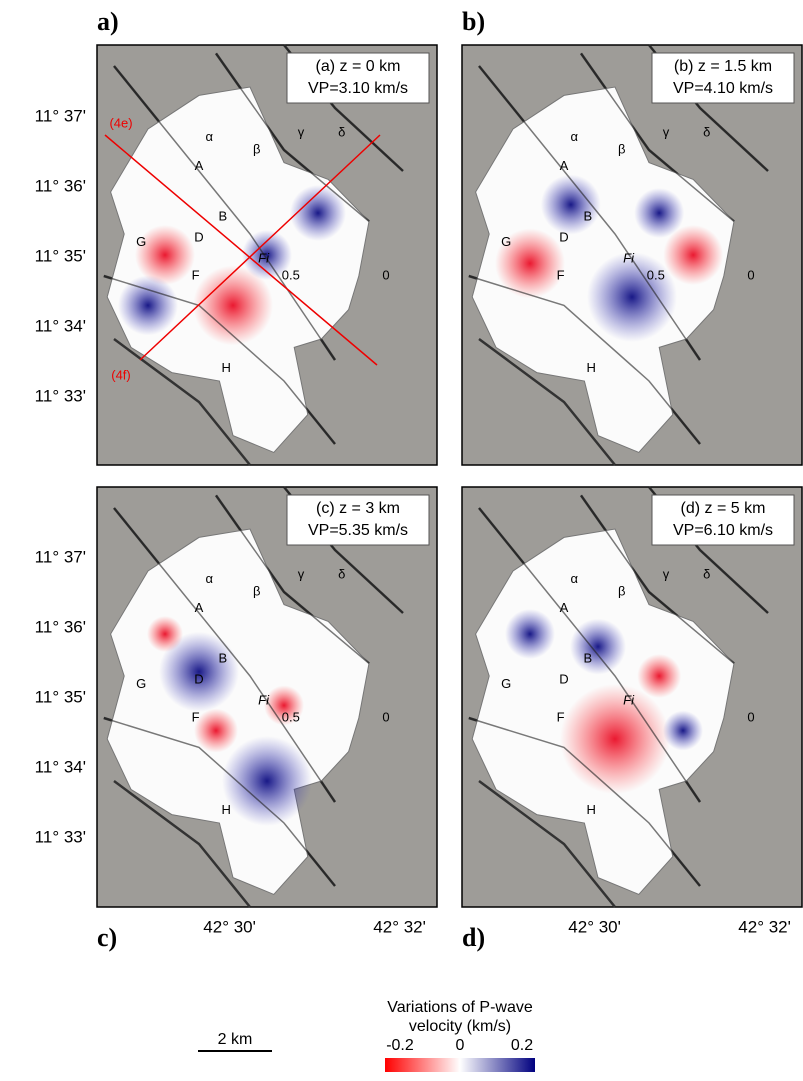  What do you see at coordinates (723, 66) in the screenshot?
I see `depth-label: (b) z = 1.5 km` at bounding box center [723, 66].